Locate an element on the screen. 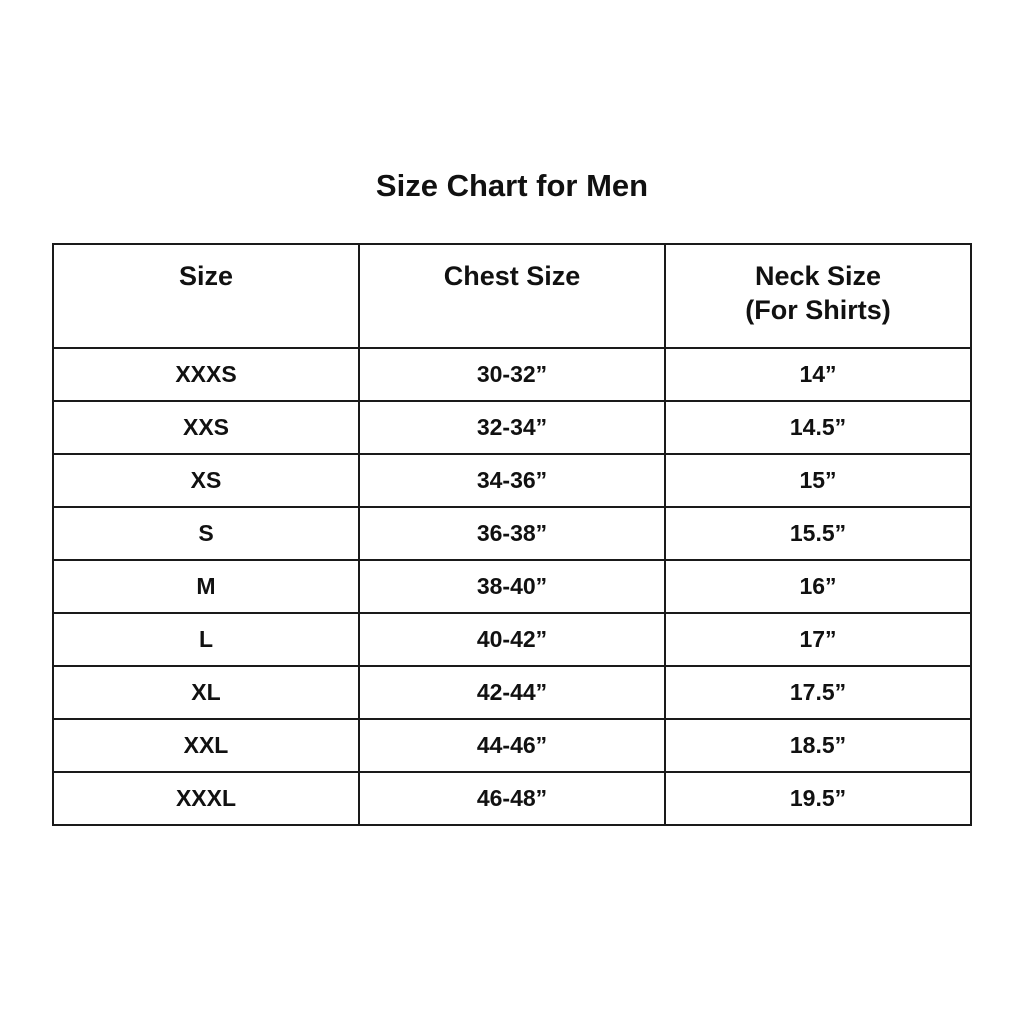 This screenshot has width=1024, height=1024. chest-size-cell: 46-48” is located at coordinates (512, 798).